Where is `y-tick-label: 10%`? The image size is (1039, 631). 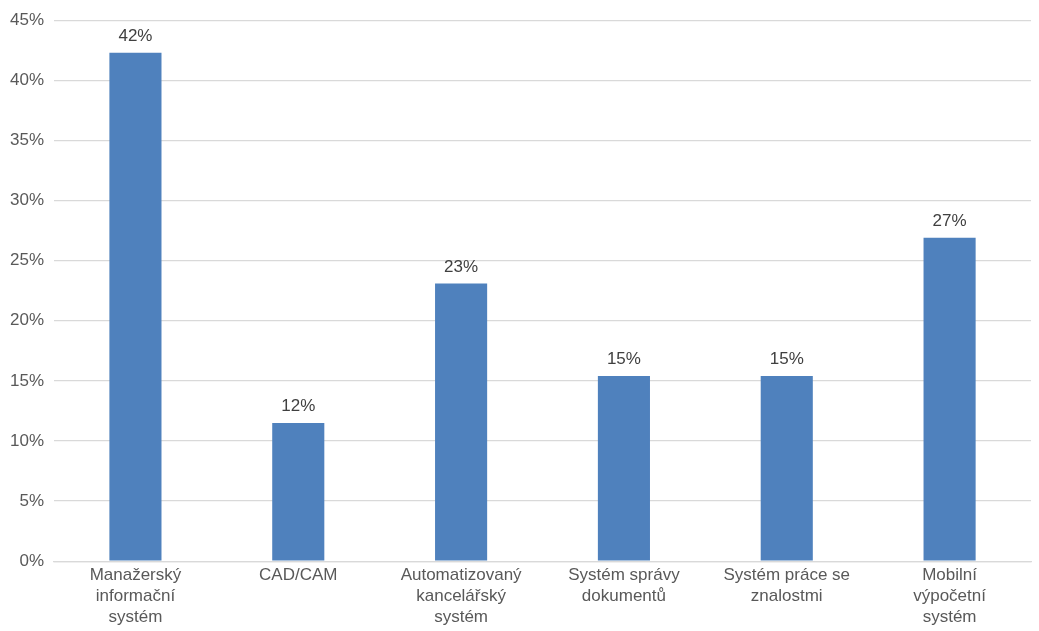 y-tick-label: 10% is located at coordinates (27, 440).